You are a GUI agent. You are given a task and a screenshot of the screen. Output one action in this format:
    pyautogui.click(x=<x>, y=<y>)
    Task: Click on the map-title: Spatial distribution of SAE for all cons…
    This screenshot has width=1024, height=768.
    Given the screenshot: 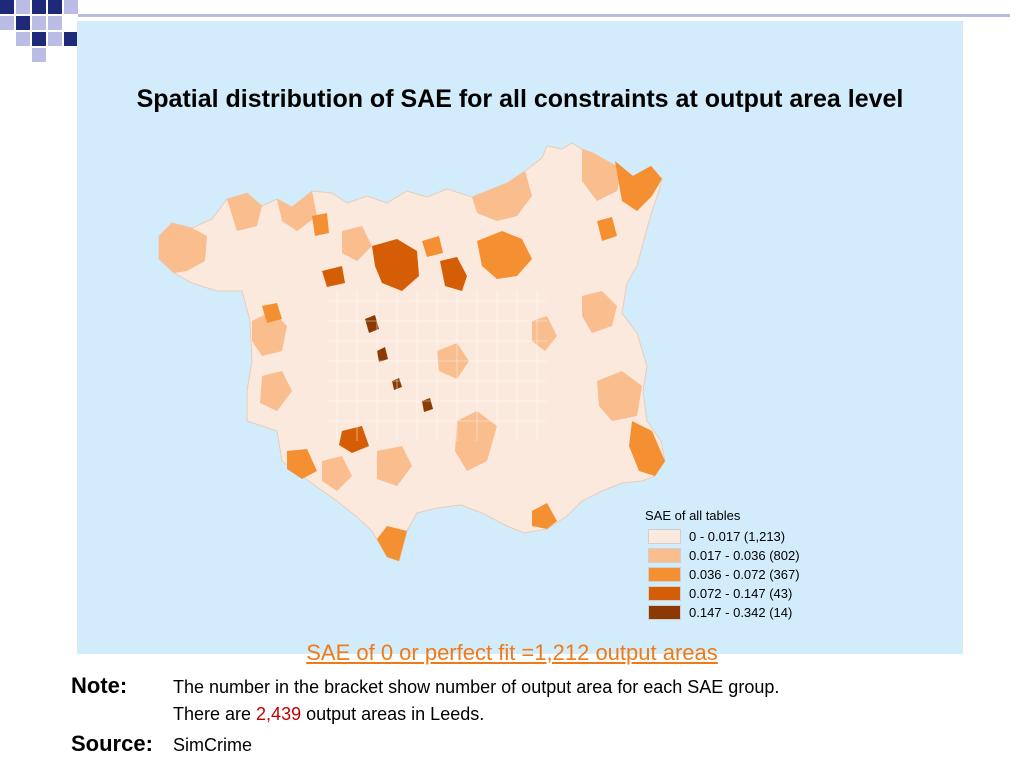 What is the action you would take?
    pyautogui.click(x=520, y=99)
    